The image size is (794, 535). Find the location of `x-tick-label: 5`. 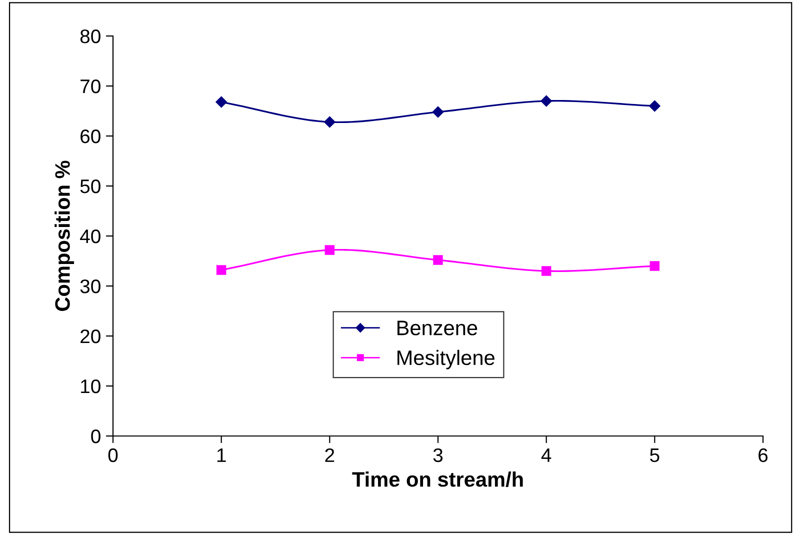

x-tick-label: 5 is located at coordinates (655, 455).